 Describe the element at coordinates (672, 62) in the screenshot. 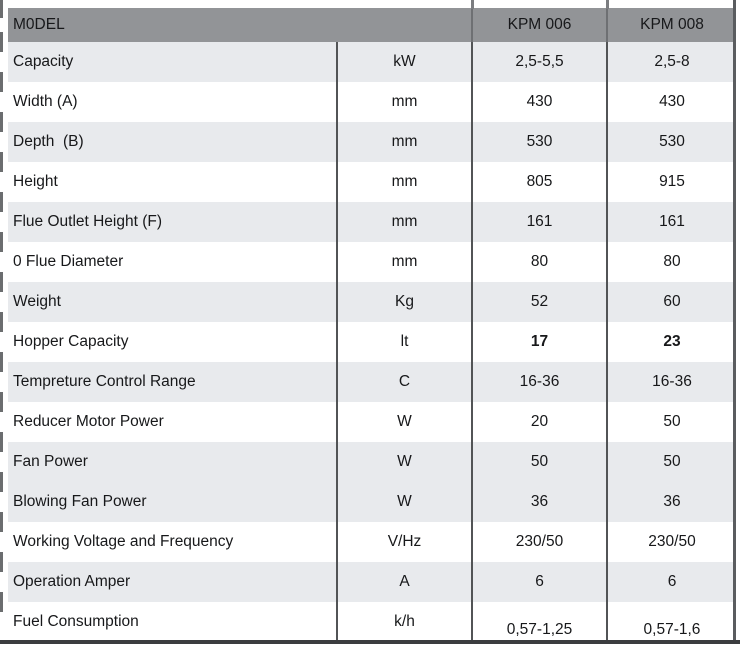

I see `row-value-kpm008: 2,5-8` at that location.